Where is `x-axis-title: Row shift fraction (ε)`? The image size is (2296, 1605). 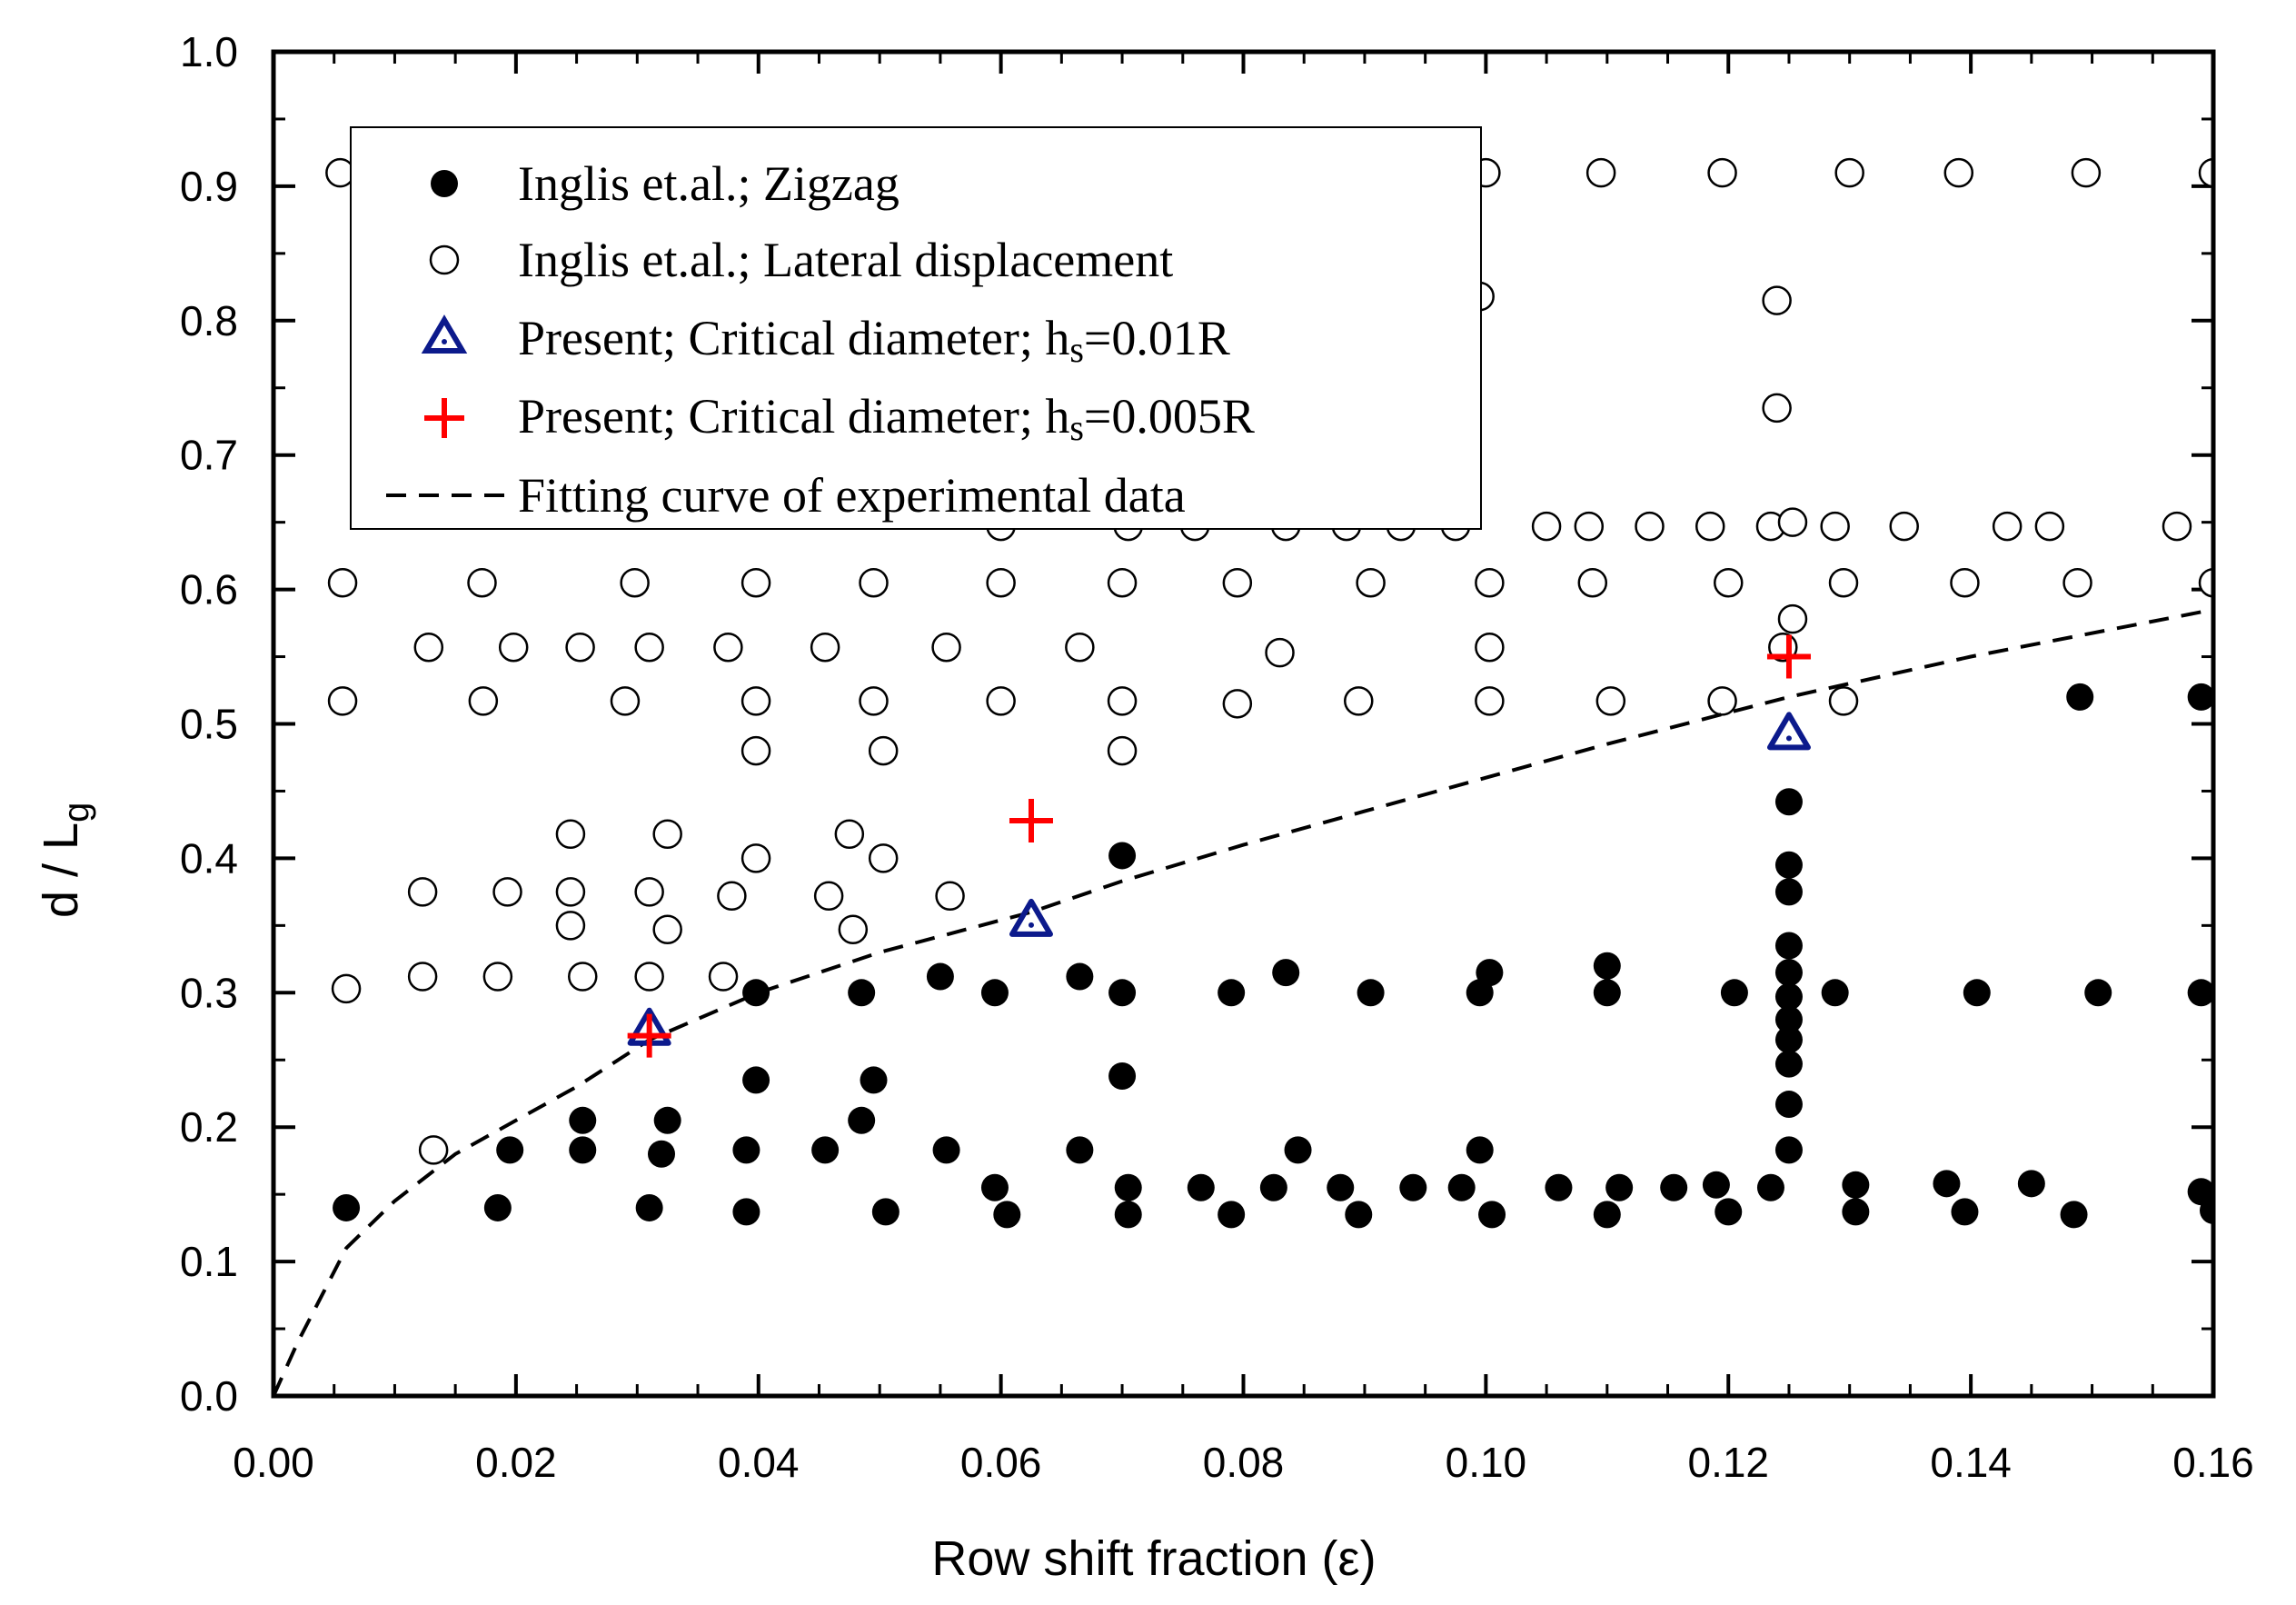 x-axis-title: Row shift fraction (ε) is located at coordinates (1153, 1558).